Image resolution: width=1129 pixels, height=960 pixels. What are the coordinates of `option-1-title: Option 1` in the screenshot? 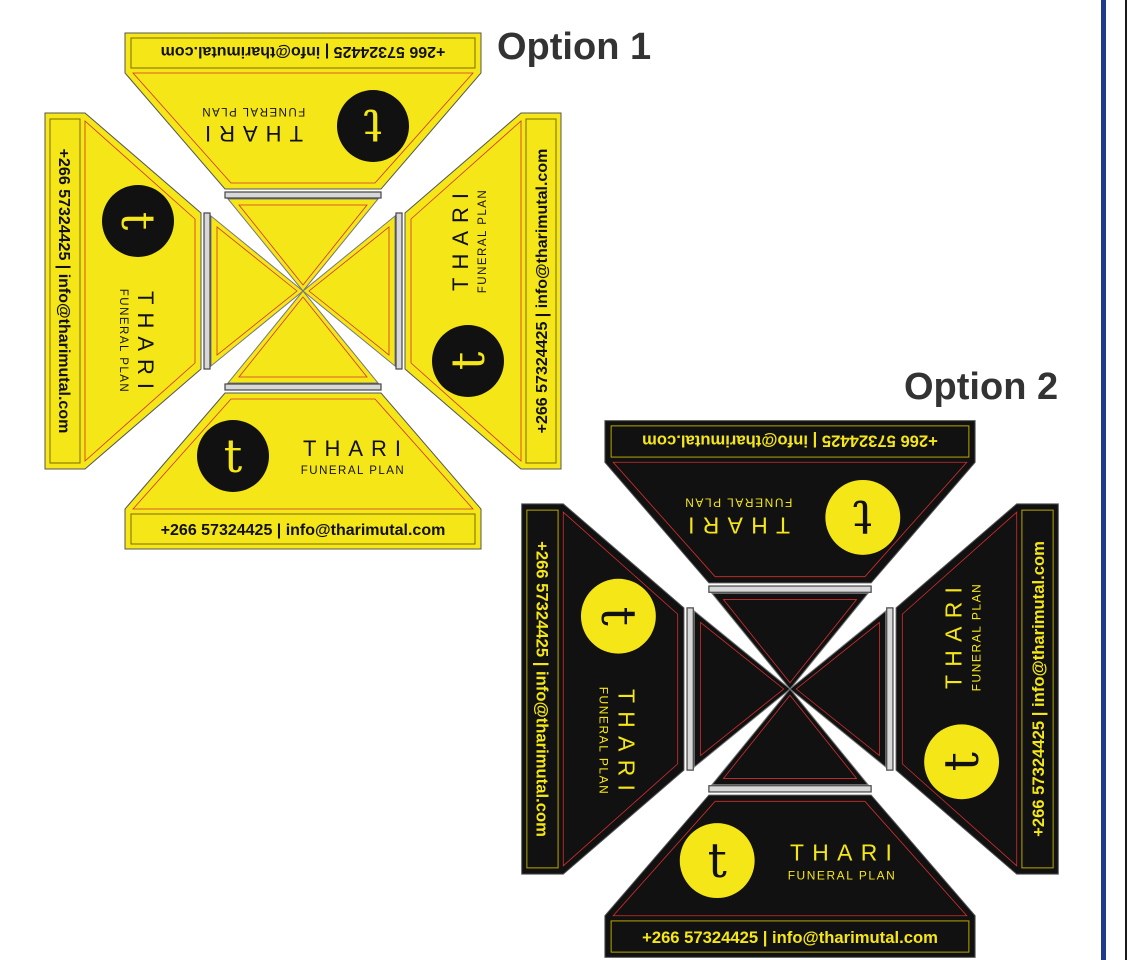 It's located at (574, 47).